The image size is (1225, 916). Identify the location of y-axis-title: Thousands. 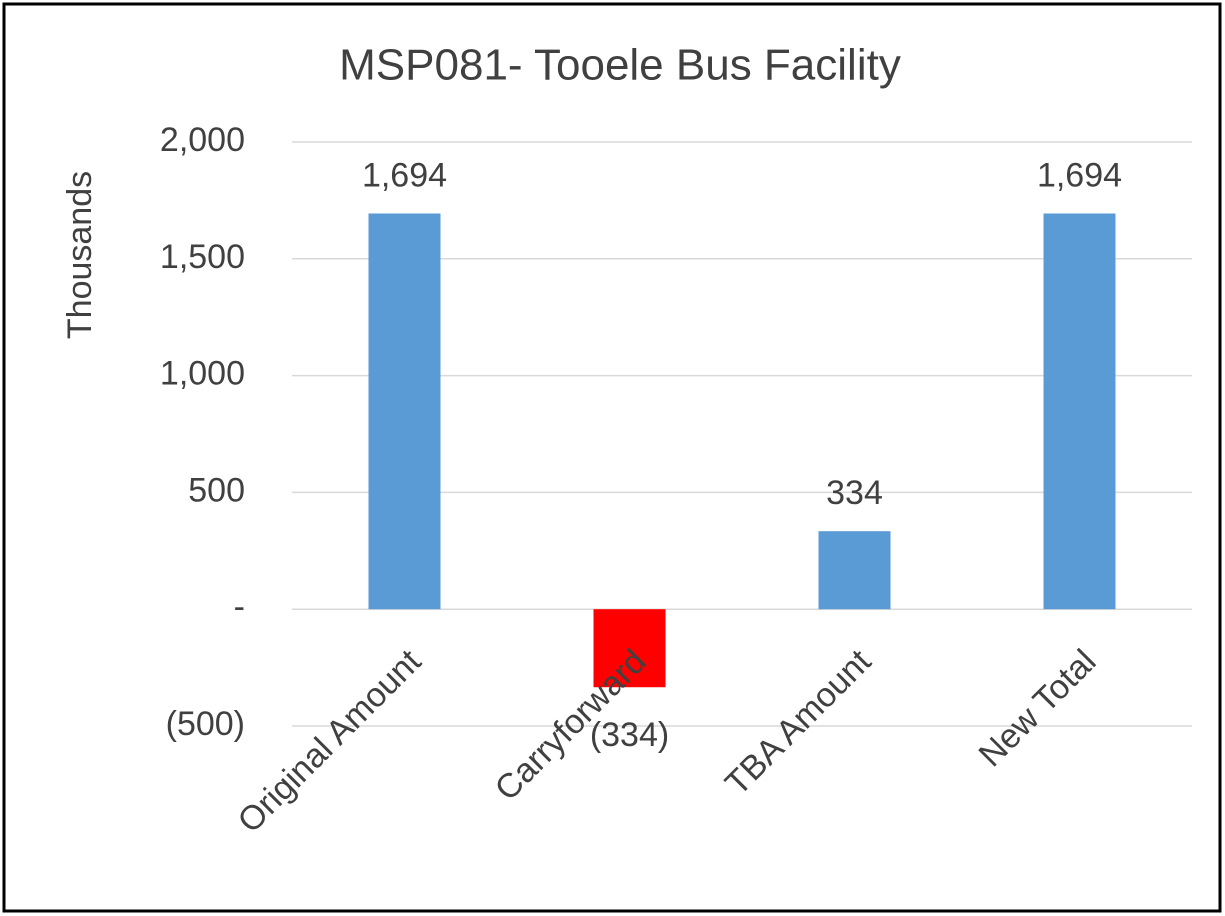
(80, 255).